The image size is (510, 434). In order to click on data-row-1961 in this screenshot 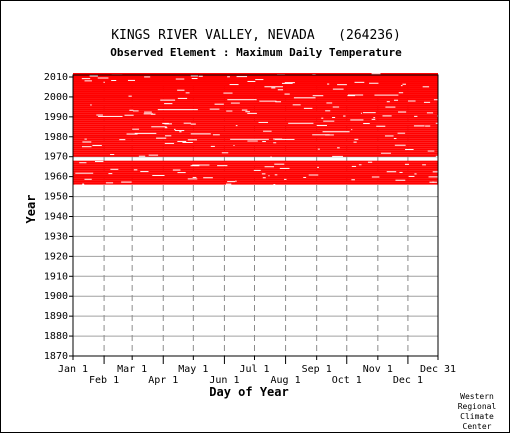, I will do `click(255, 173)`.